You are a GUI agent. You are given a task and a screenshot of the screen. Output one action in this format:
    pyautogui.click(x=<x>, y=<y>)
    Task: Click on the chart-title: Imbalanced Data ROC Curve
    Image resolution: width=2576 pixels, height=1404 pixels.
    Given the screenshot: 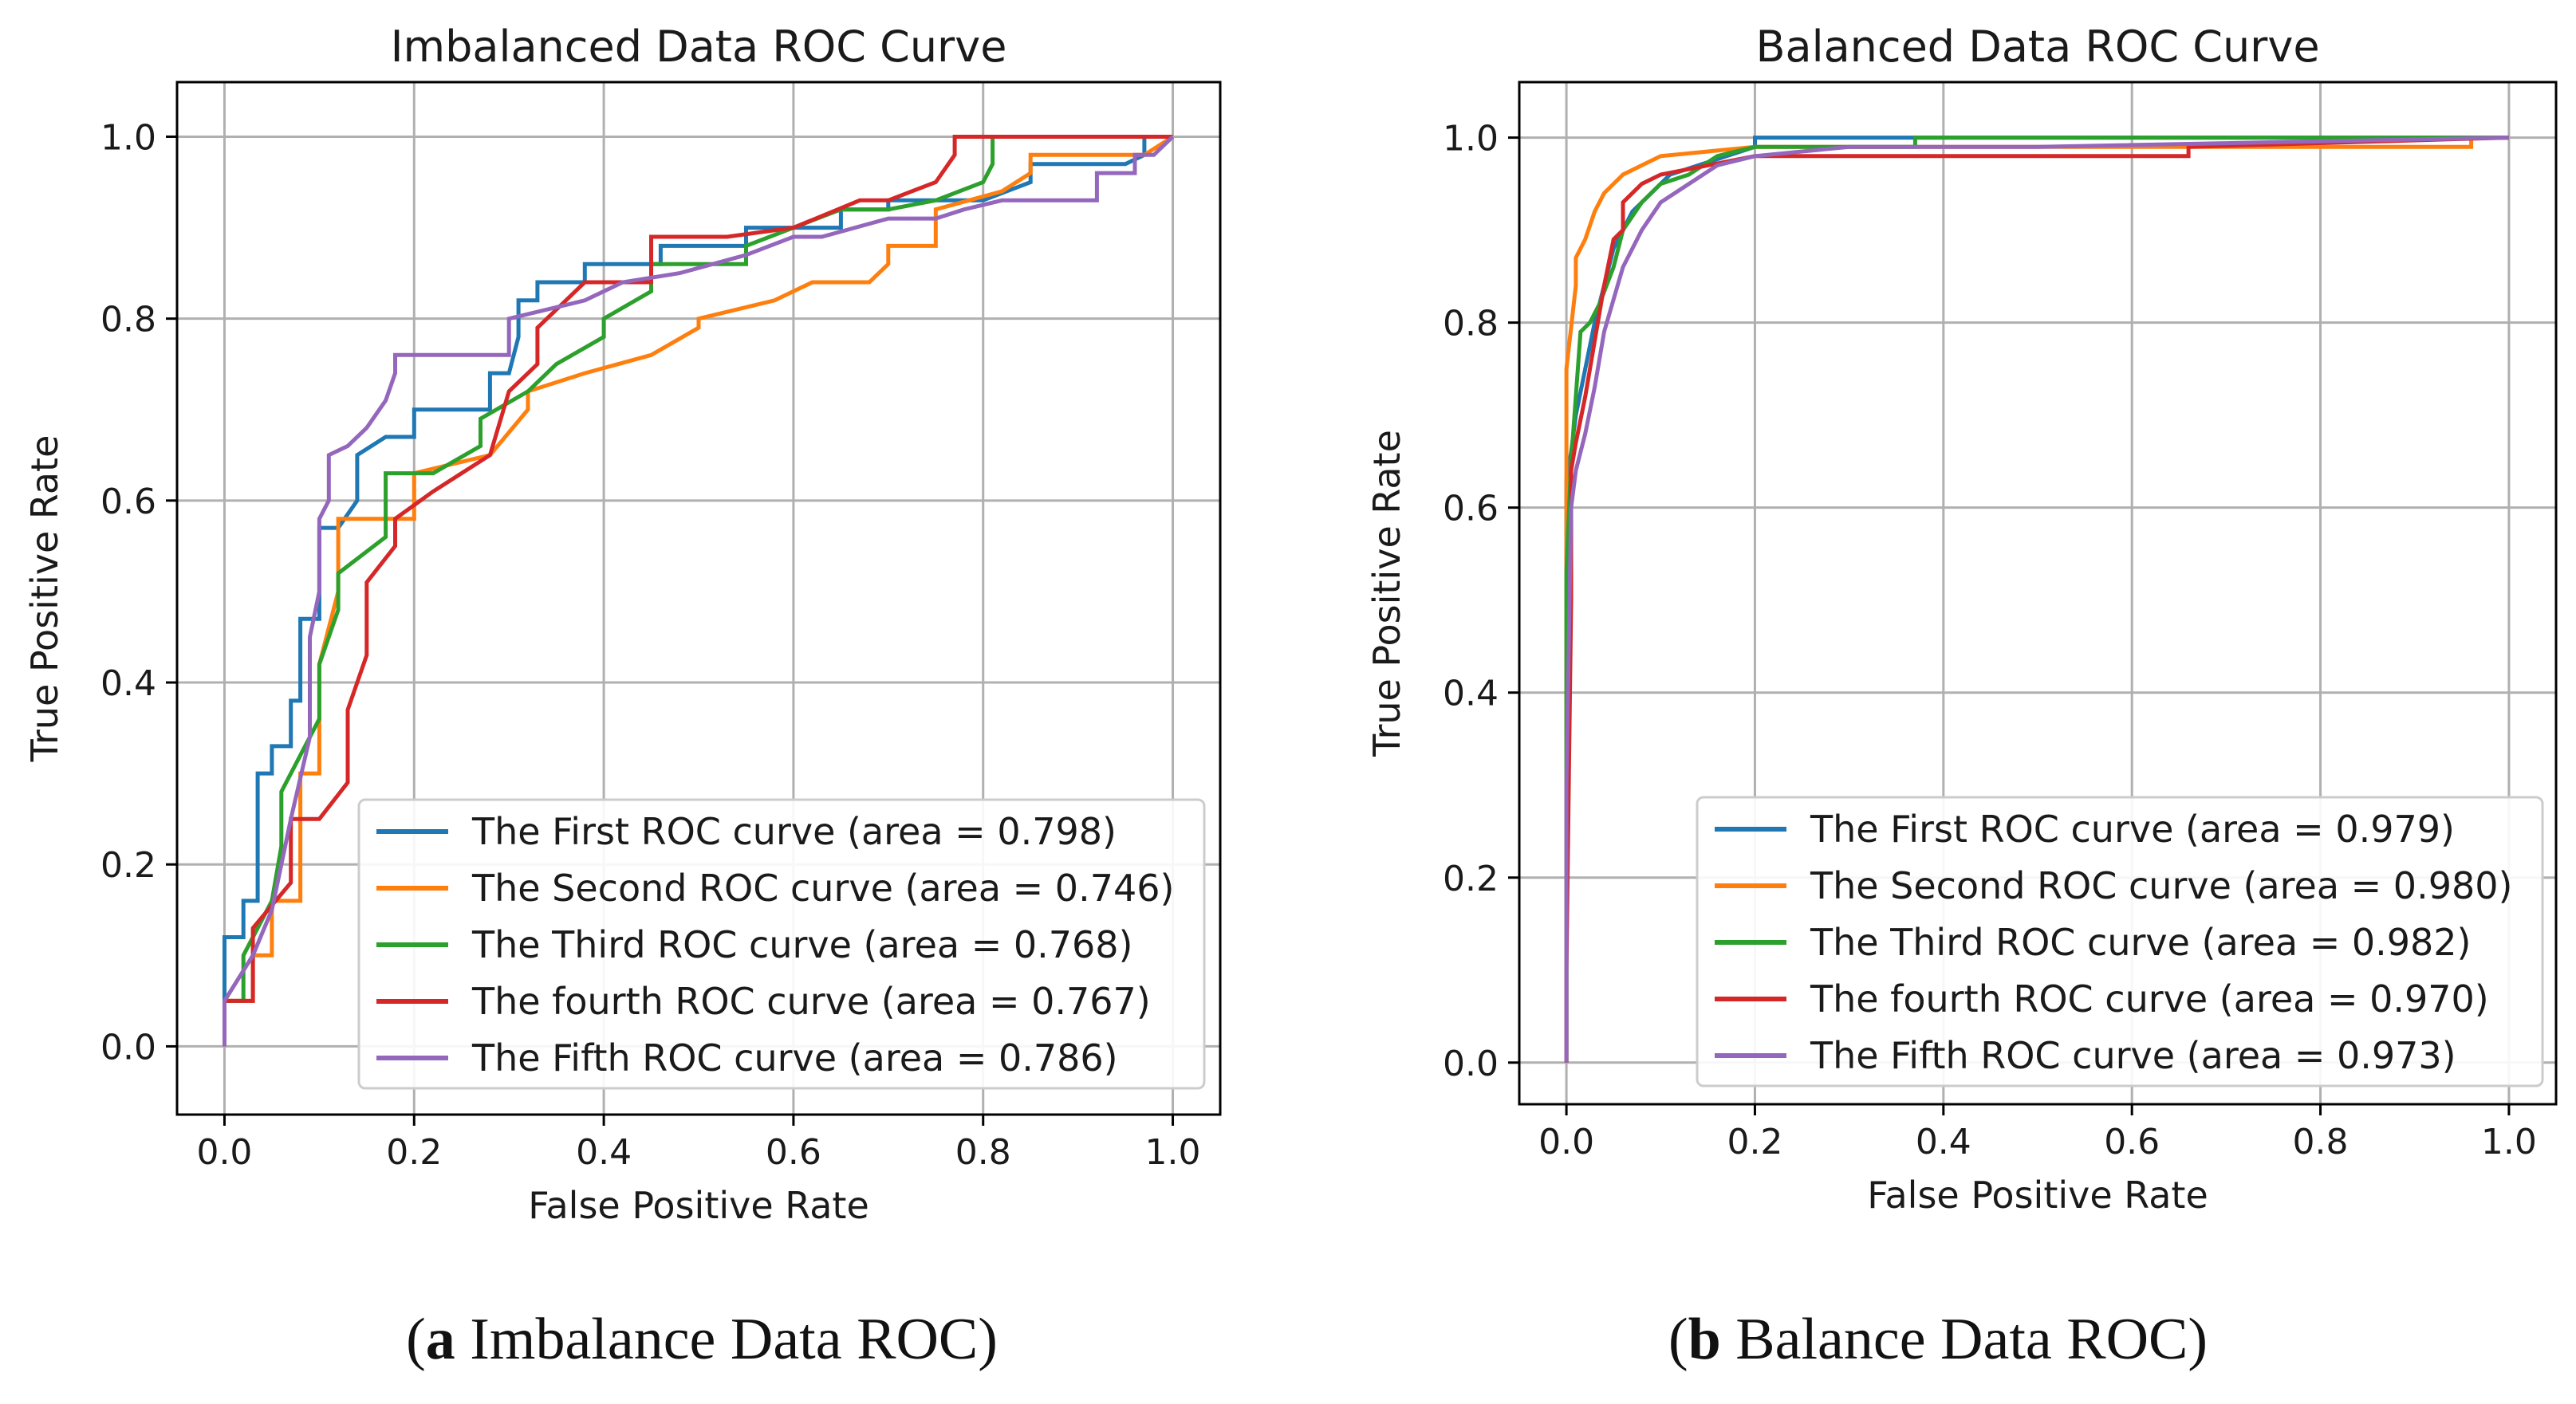 What is the action you would take?
    pyautogui.click(x=699, y=47)
    